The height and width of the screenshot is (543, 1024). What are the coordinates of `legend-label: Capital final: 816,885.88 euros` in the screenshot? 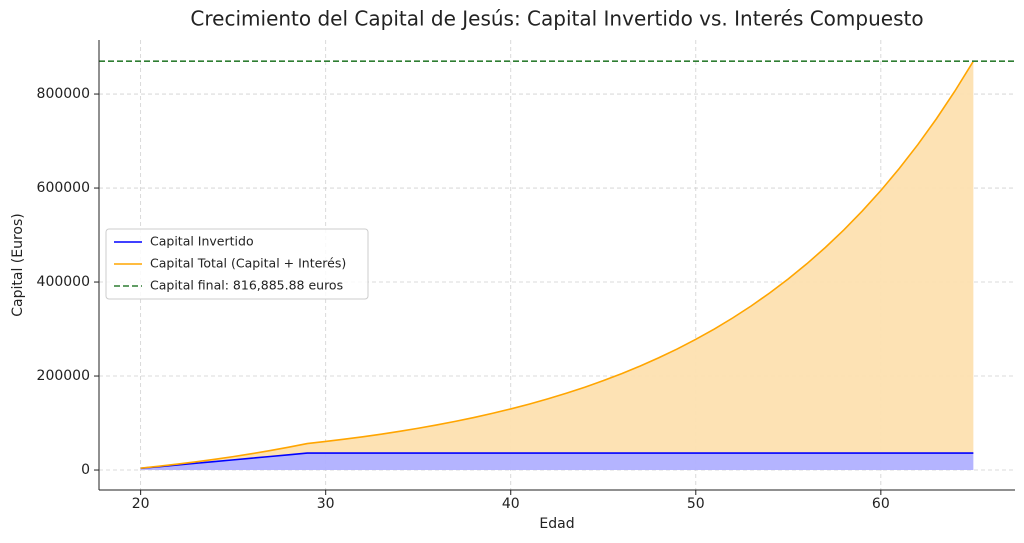 It's located at (246, 285).